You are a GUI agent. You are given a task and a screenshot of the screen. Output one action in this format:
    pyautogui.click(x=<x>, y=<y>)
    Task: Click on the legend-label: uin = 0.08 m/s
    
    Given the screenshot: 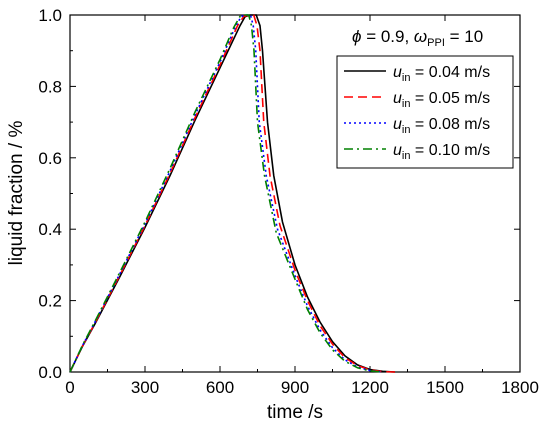 What is the action you would take?
    pyautogui.click(x=441, y=126)
    